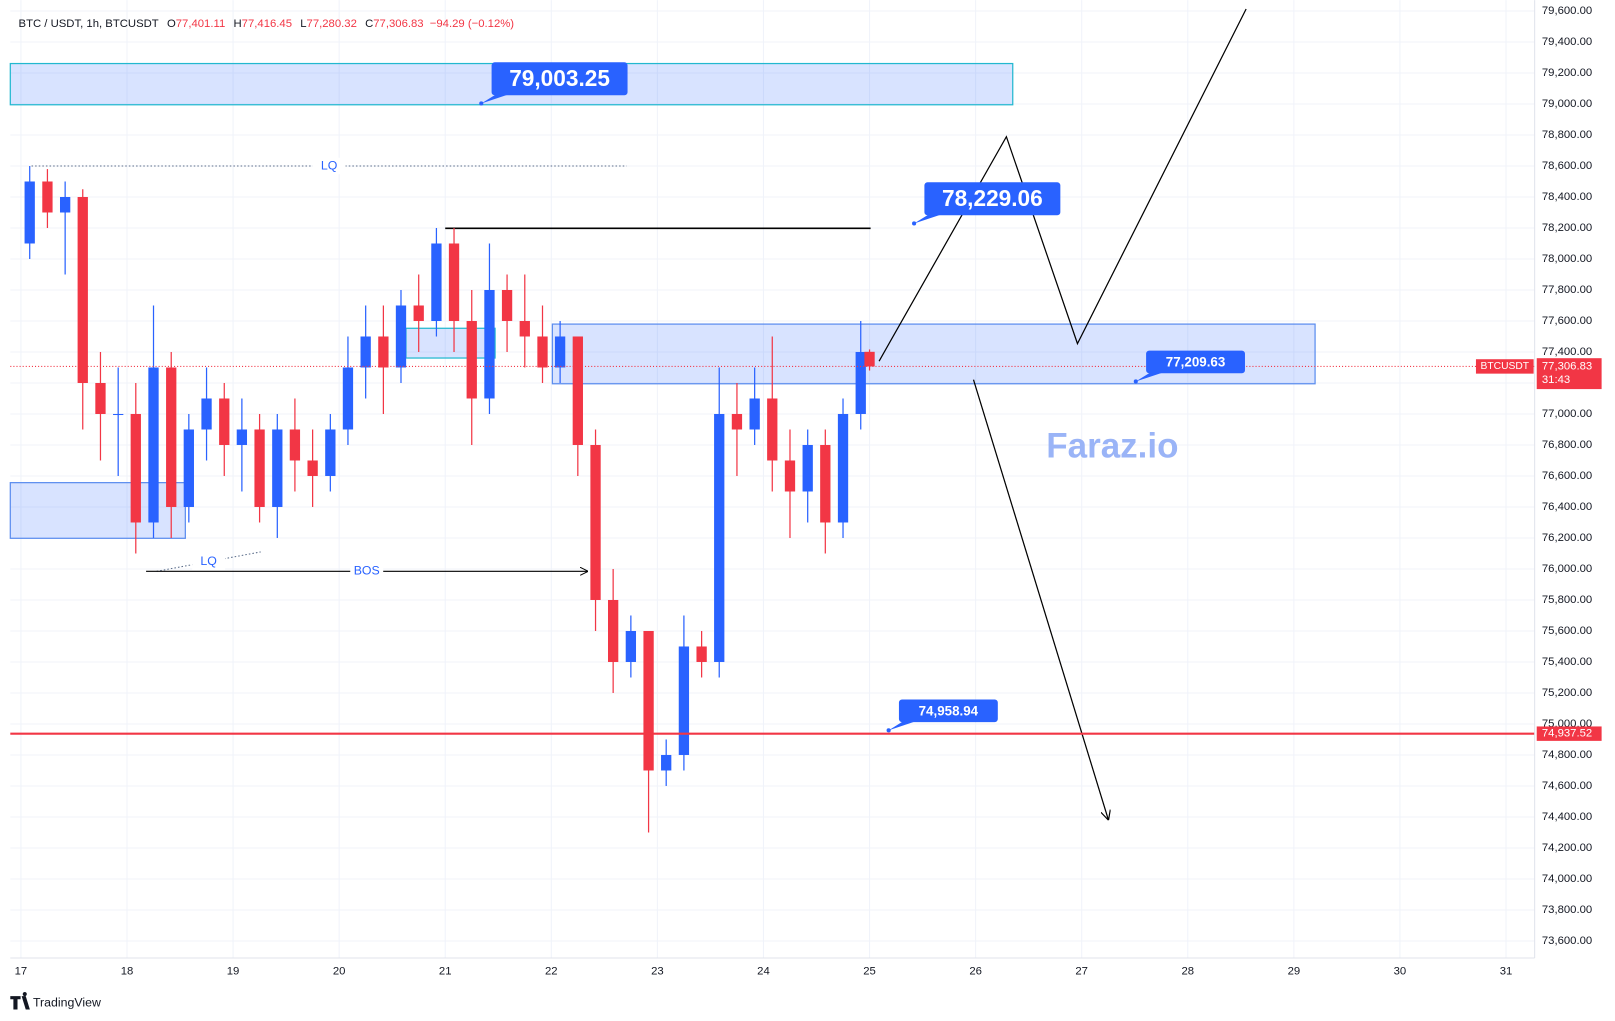  What do you see at coordinates (1567, 569) in the screenshot?
I see `y-tick-label: 76,000.00` at bounding box center [1567, 569].